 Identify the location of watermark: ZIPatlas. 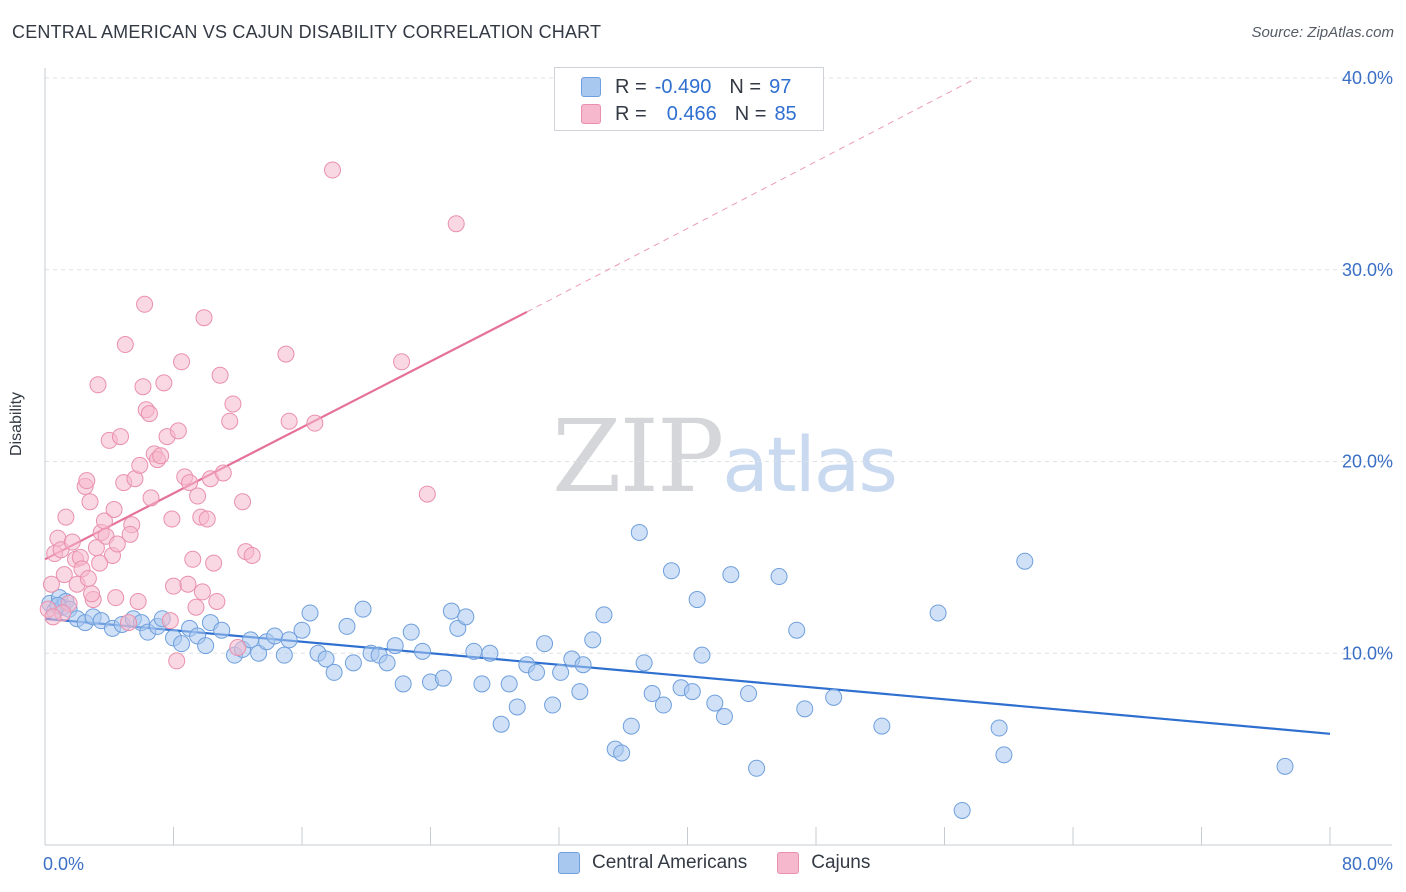
(725, 456).